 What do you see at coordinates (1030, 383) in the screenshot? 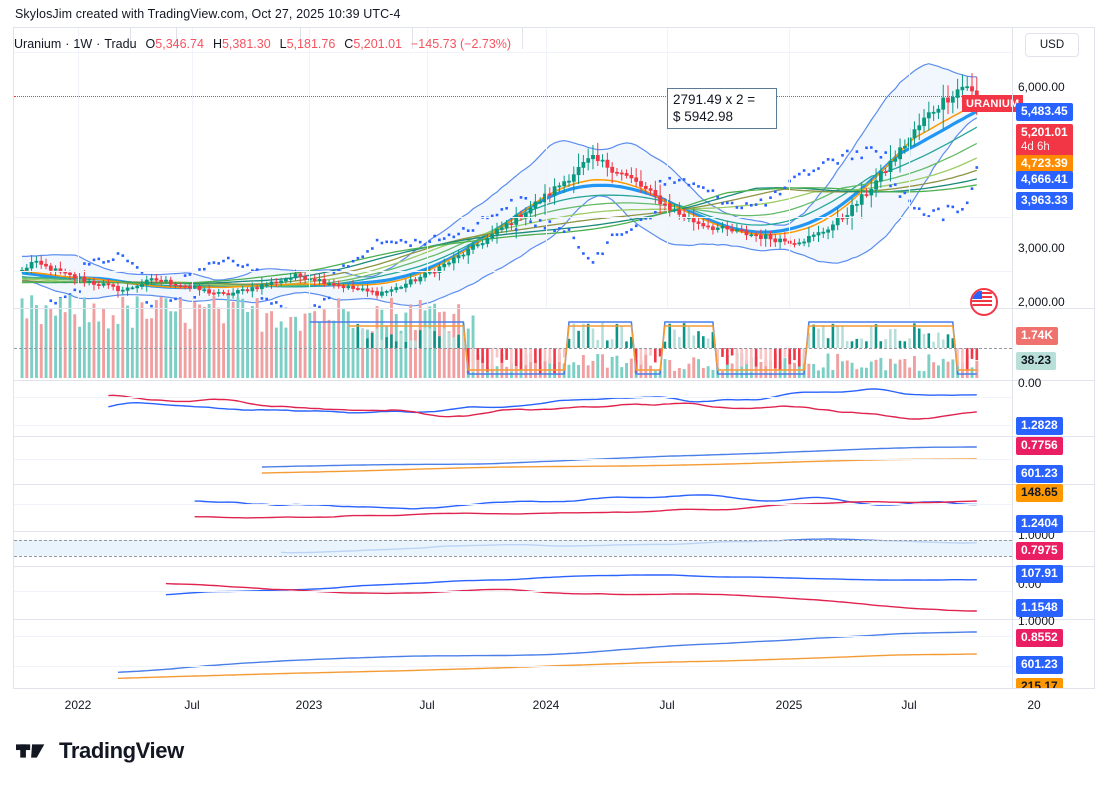
I see `price-scale-label: 0.00` at bounding box center [1030, 383].